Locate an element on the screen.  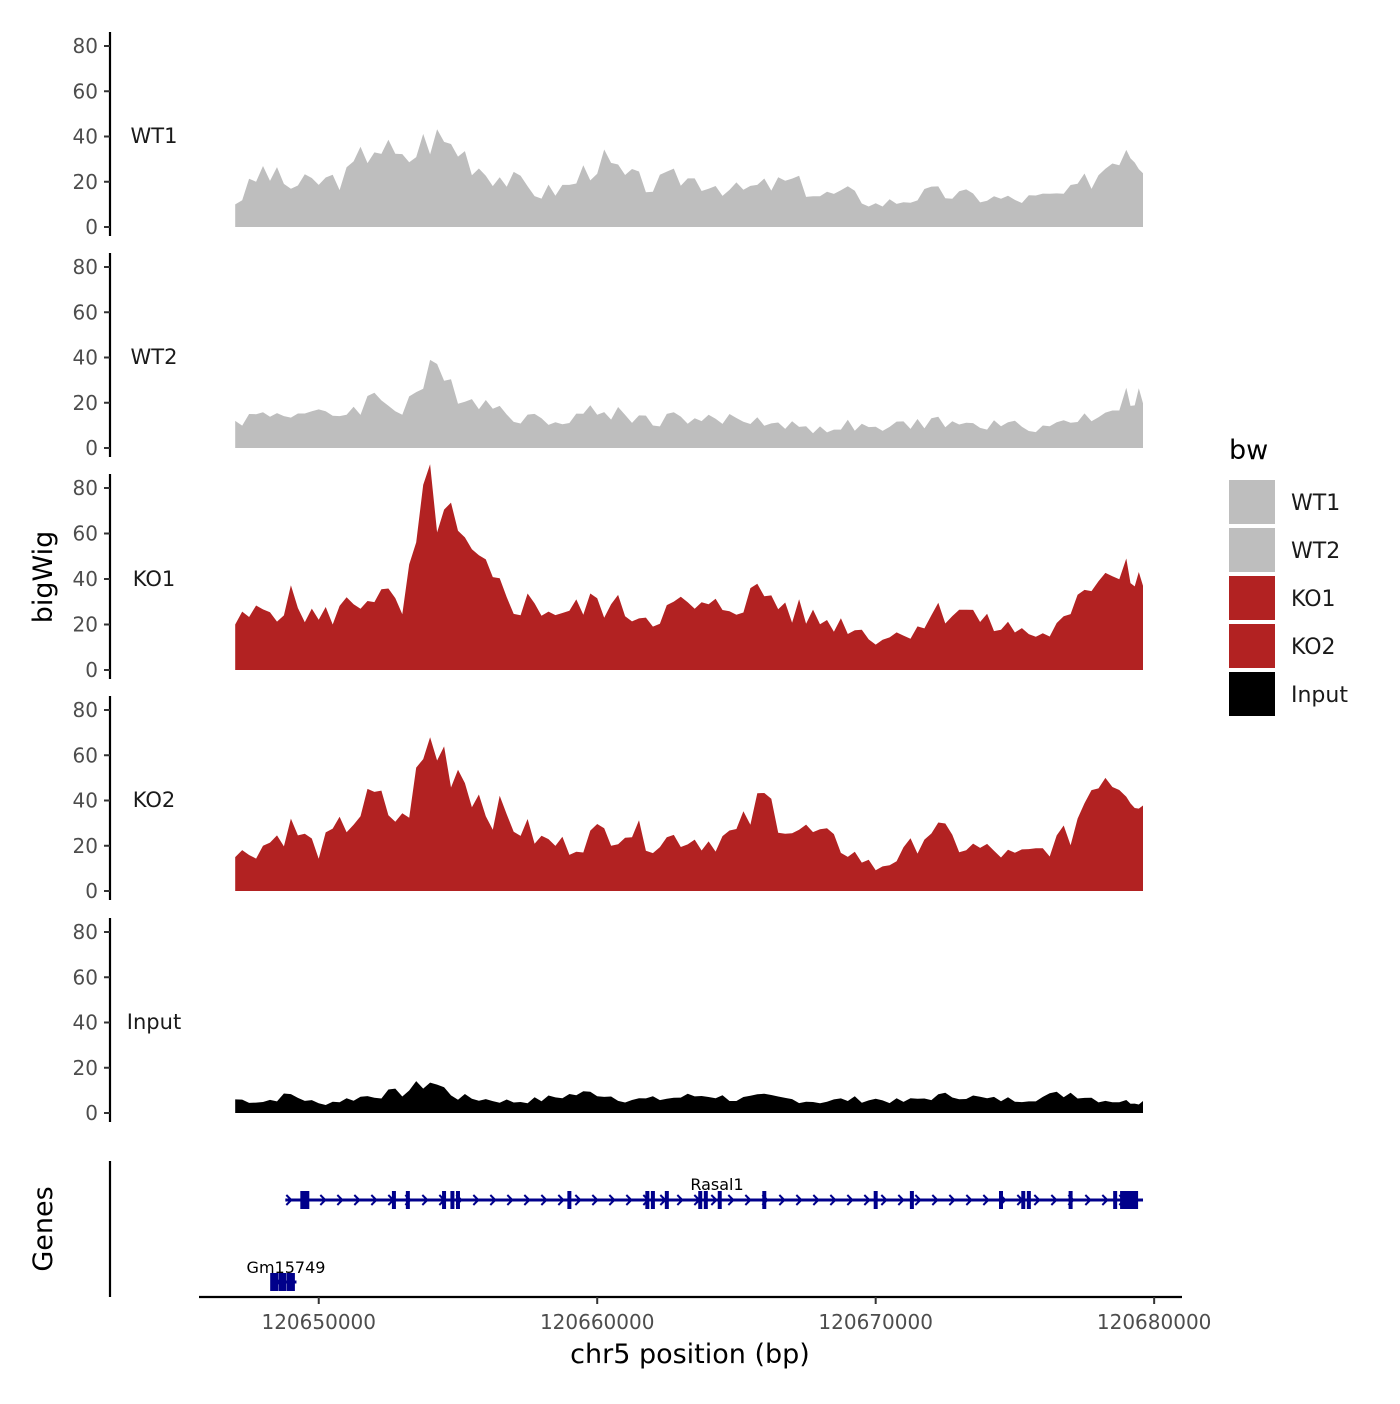
track-panel-wt1: WT1 is located at coordinates (637, 175).